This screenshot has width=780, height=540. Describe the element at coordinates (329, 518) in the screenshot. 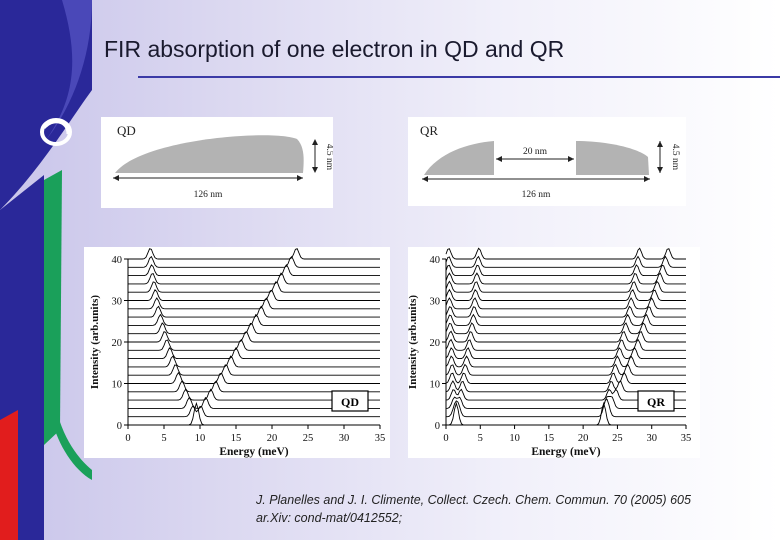

I see `citation-line-2: ar.Xiv: cond-mat/0412552;` at that location.